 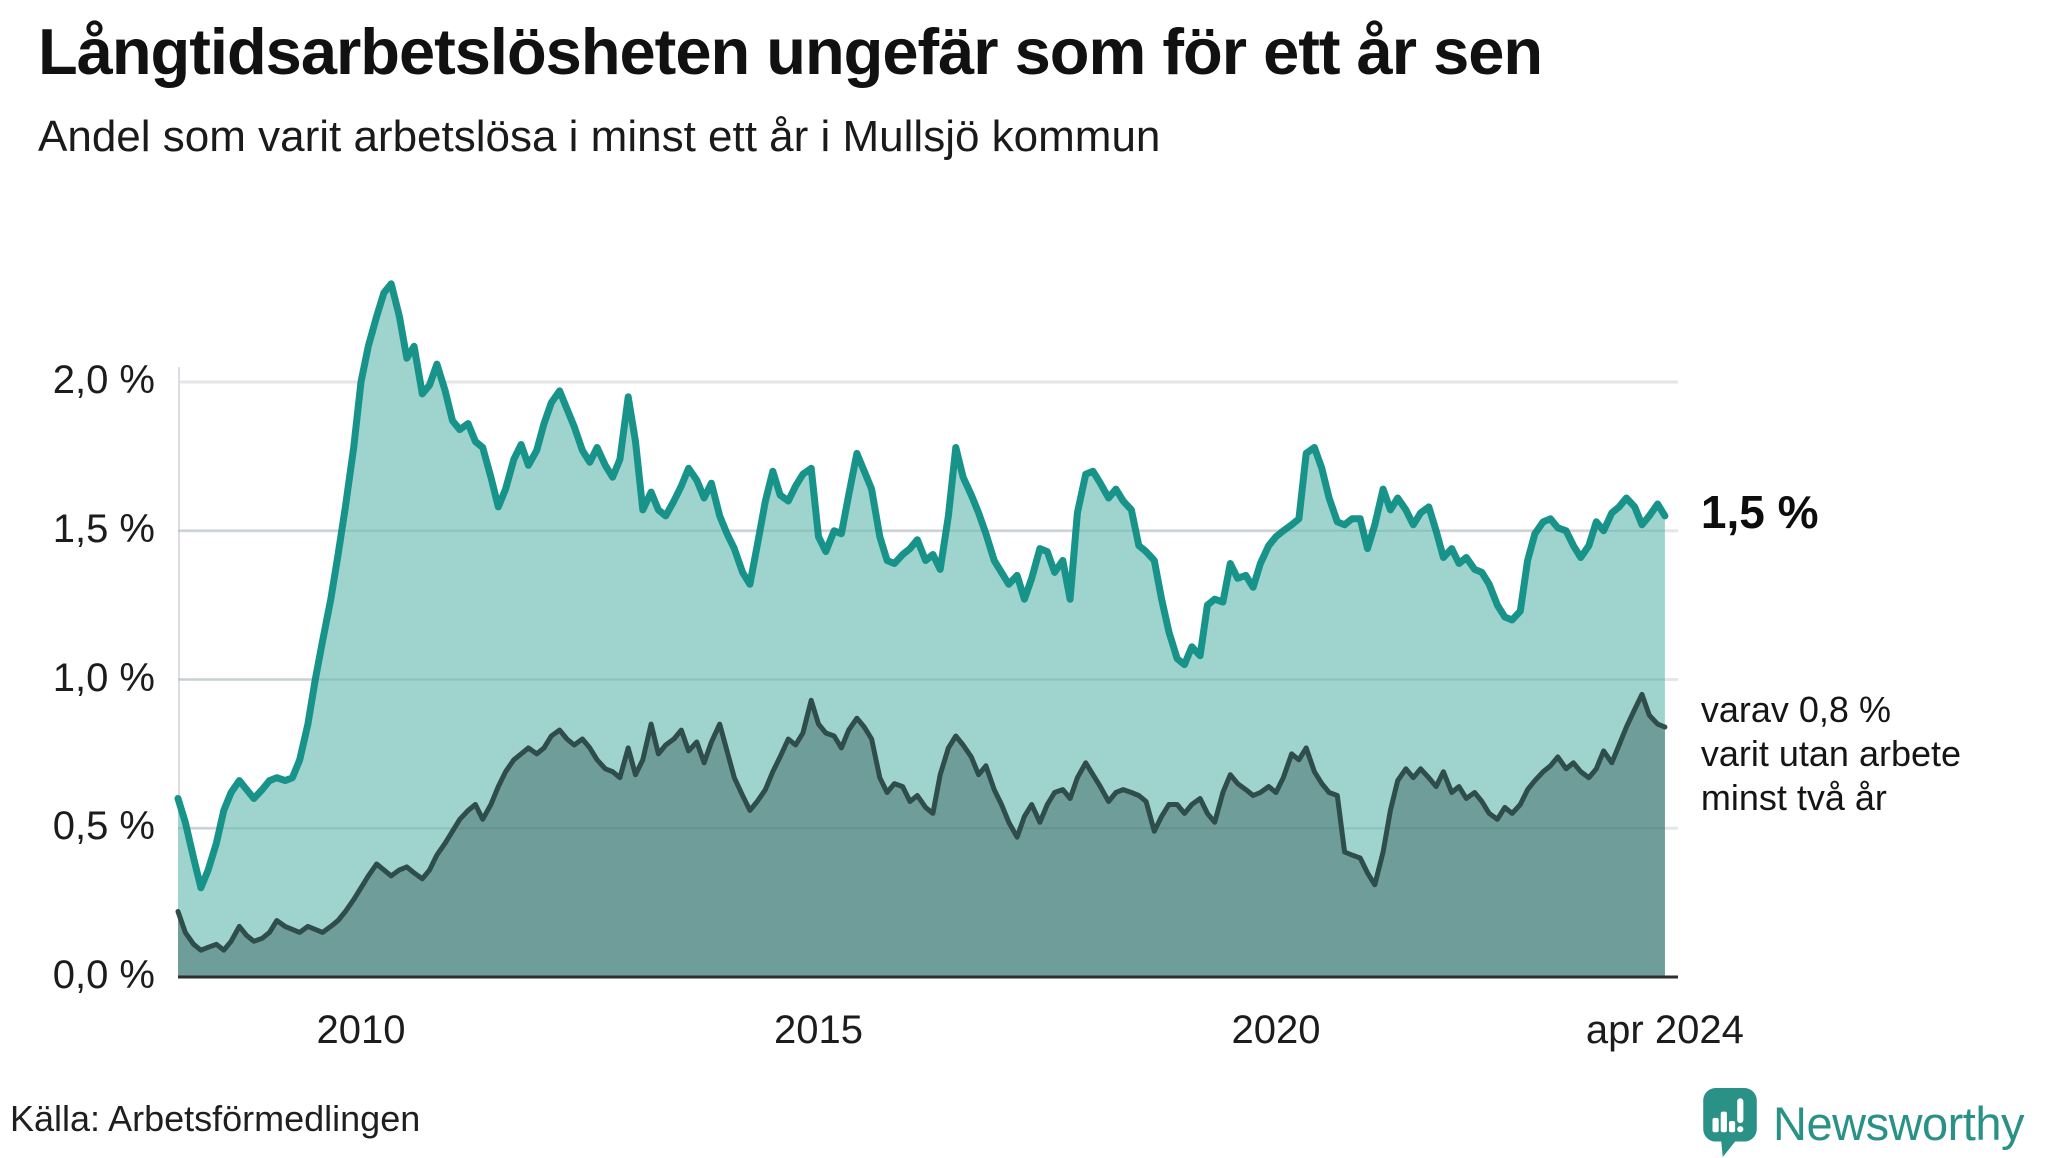 I want to click on series2-end-label-line1: varav 0,8 %, so click(x=1795, y=710).